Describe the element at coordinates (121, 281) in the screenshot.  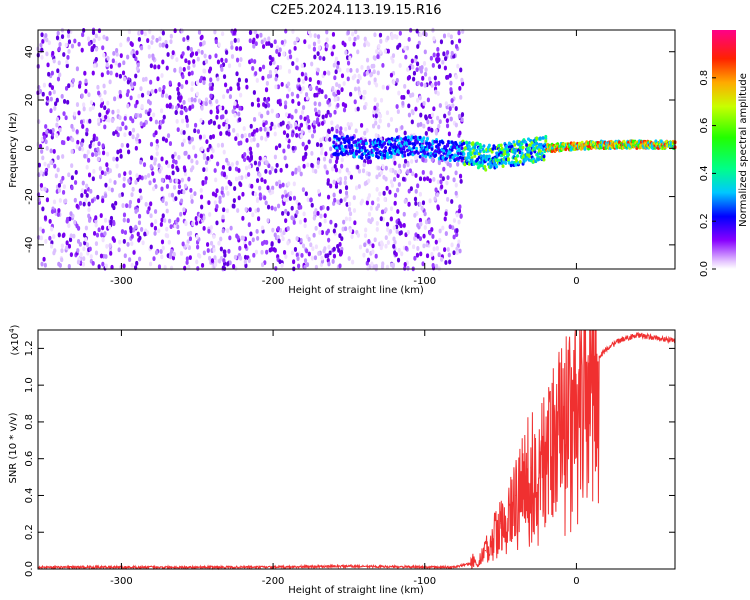
I see `spectrogram-x-tick-label: -300` at that location.